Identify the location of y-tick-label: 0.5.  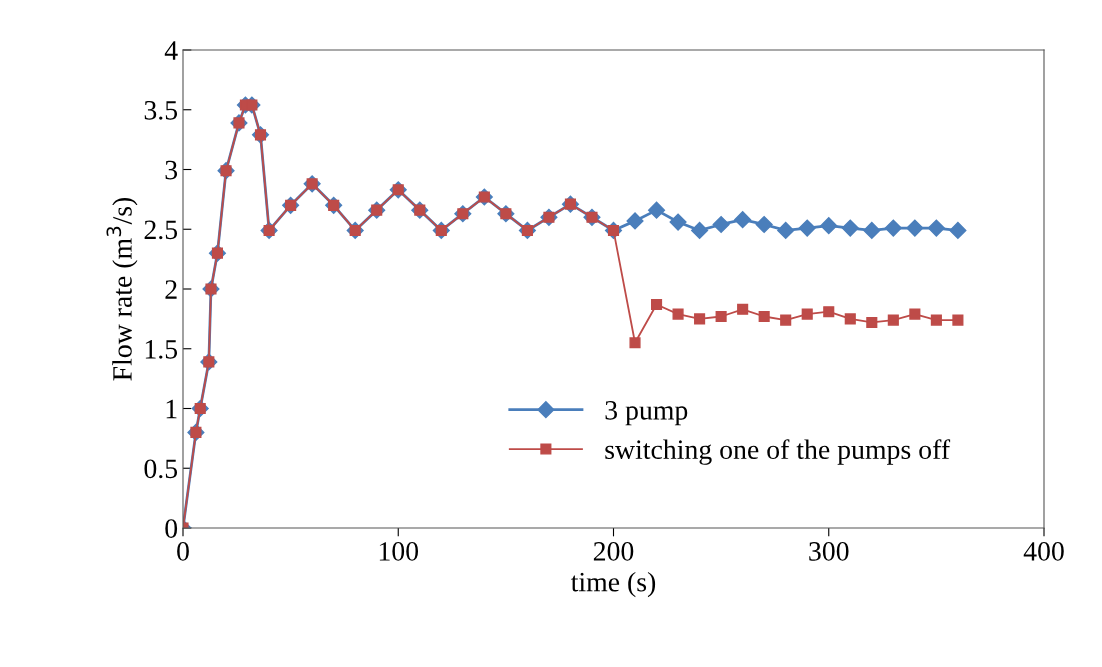
(161, 469).